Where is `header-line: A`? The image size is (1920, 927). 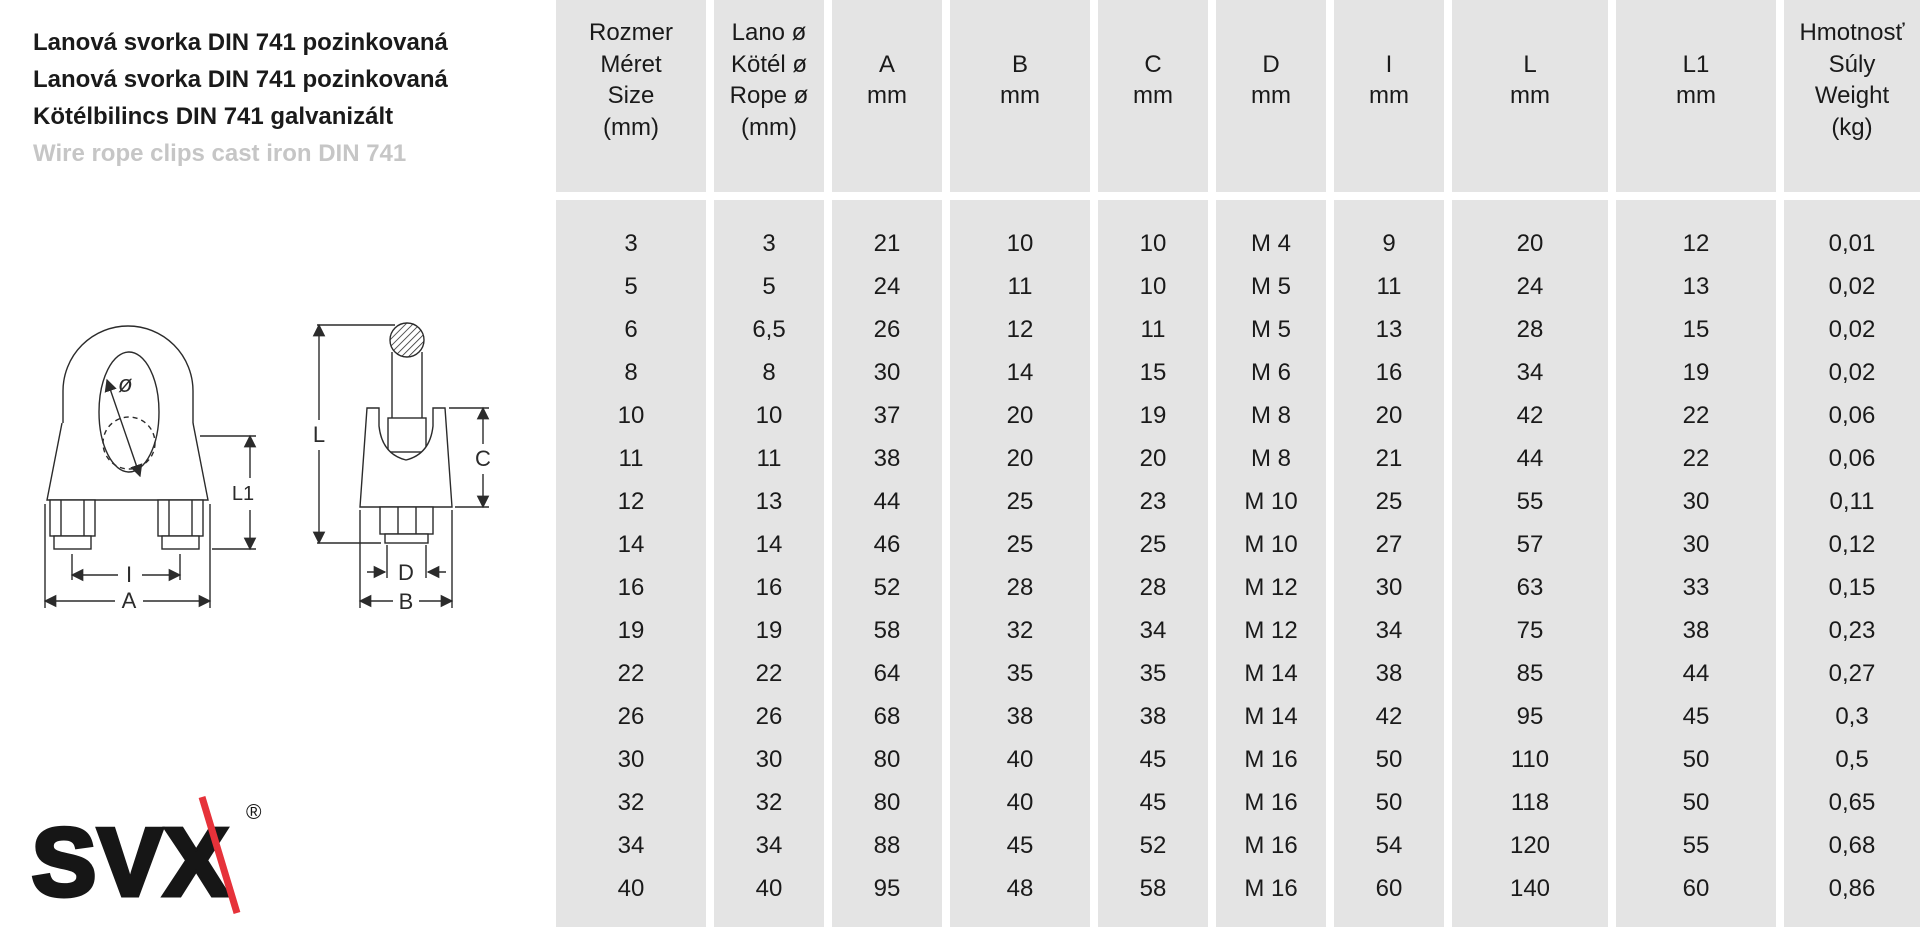
header-line: A is located at coordinates (886, 64).